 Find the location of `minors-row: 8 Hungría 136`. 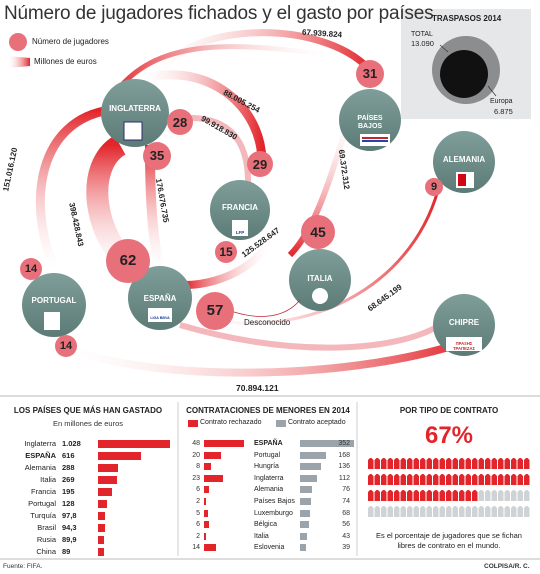

minors-row: 8 Hungría 136 is located at coordinates (268, 466).